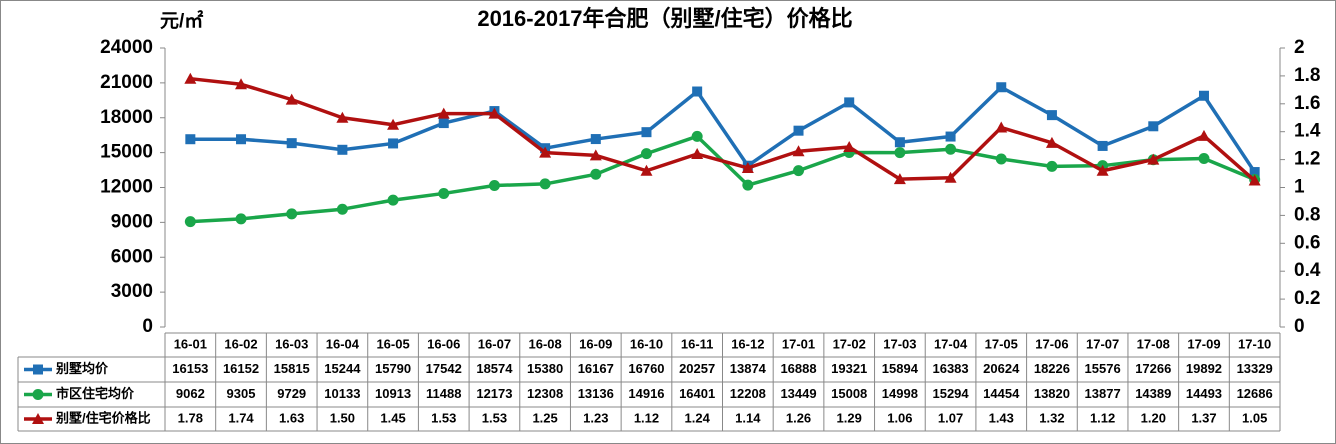  I want to click on x-tick-label: 16-02, so click(240, 343).